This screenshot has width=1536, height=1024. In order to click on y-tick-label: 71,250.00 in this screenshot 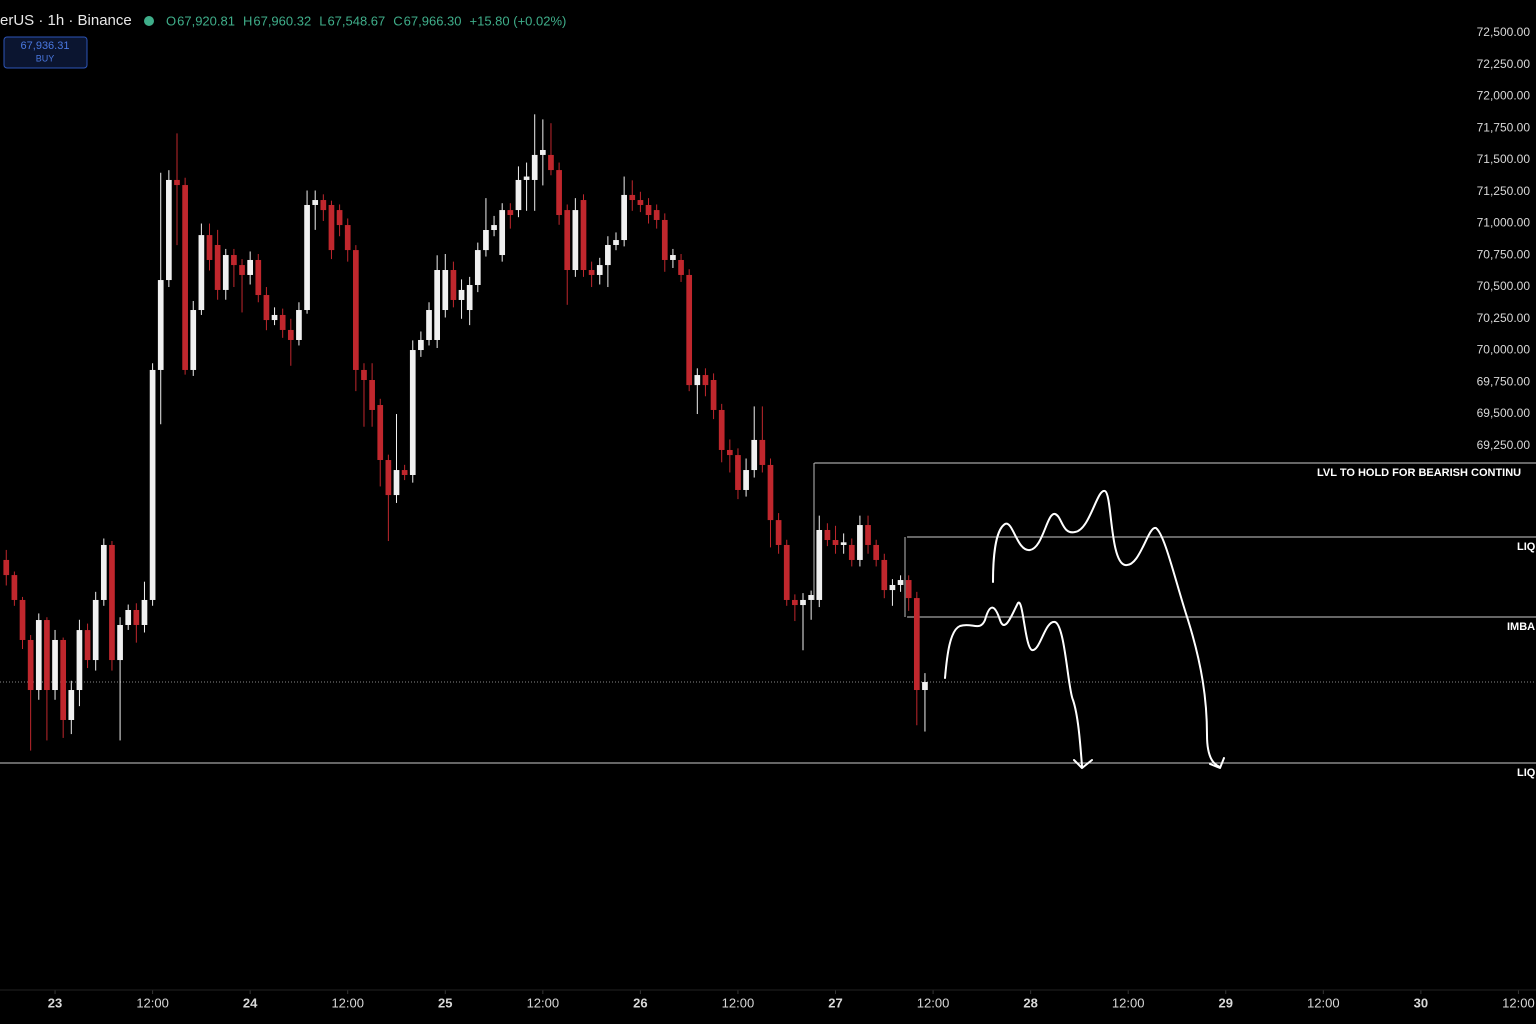, I will do `click(1504, 191)`.